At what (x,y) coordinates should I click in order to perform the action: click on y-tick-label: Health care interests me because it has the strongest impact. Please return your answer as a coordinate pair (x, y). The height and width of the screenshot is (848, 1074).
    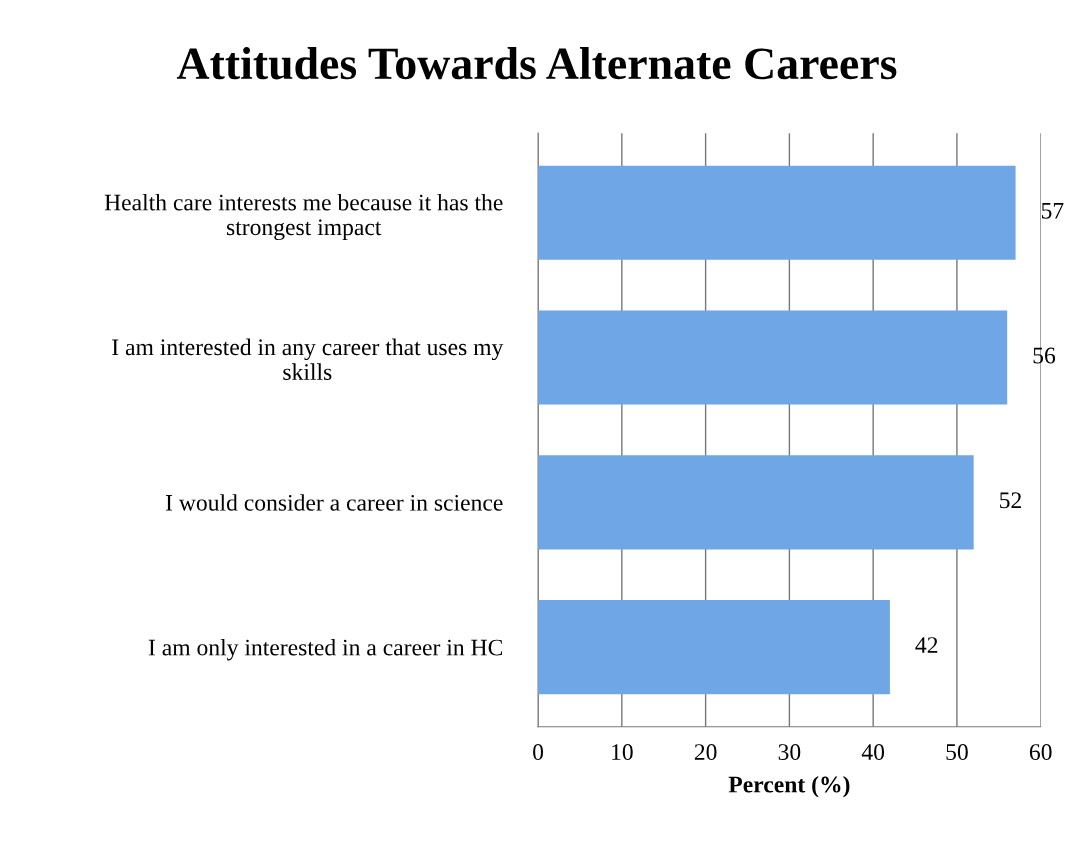
    Looking at the image, I should click on (303, 217).